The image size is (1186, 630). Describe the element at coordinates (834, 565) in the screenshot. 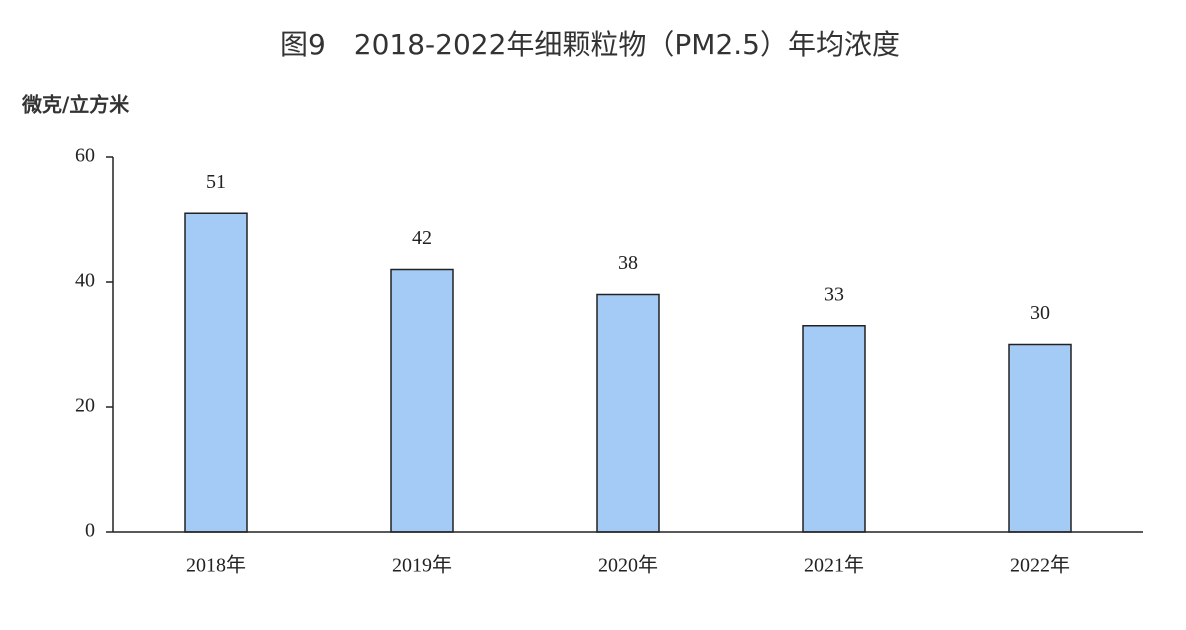

I see `x-tick-label: 2021年` at that location.